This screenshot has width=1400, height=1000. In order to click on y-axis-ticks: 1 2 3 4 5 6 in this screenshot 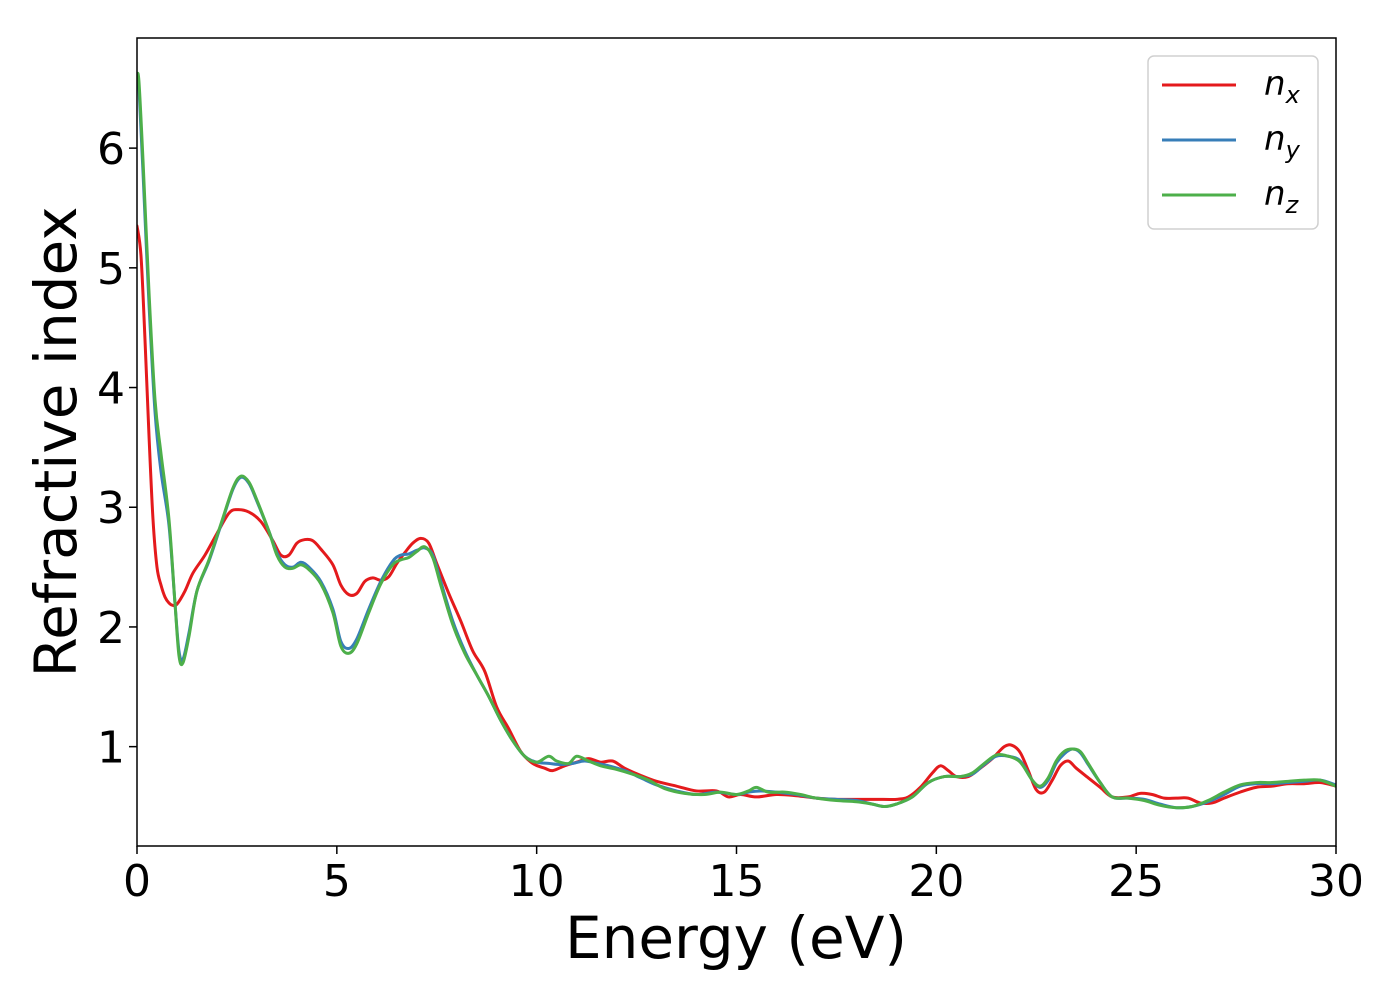, I will do `click(117, 449)`.